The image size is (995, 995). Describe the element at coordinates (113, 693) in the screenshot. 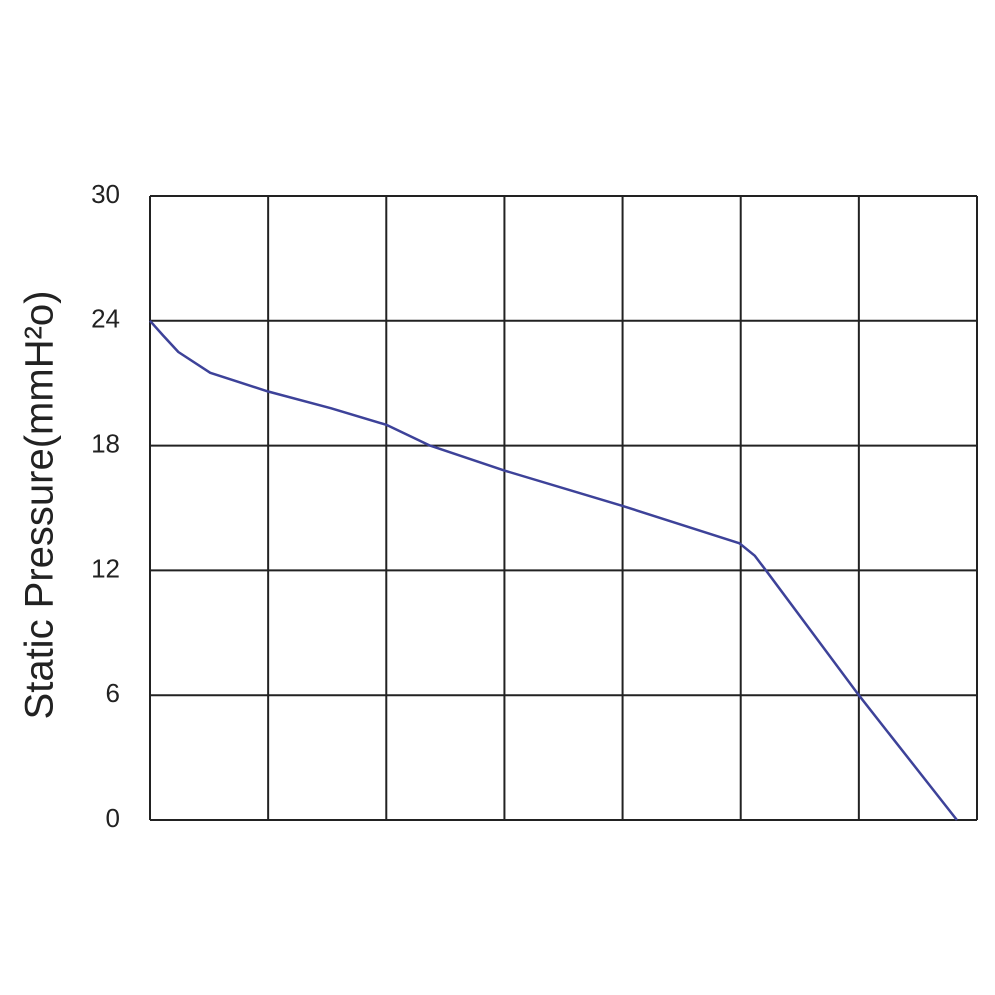

I see `y-tick-label: 6` at that location.